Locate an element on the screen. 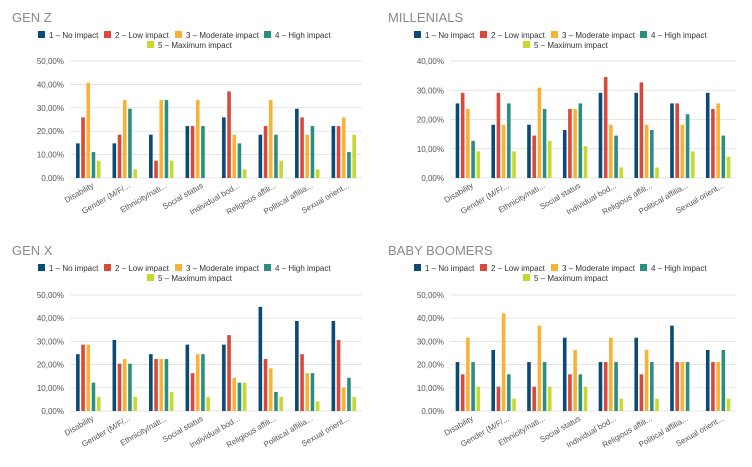 Image resolution: width=752 pixels, height=467 pixels. y-tick-label: 40,00% is located at coordinates (430, 318).